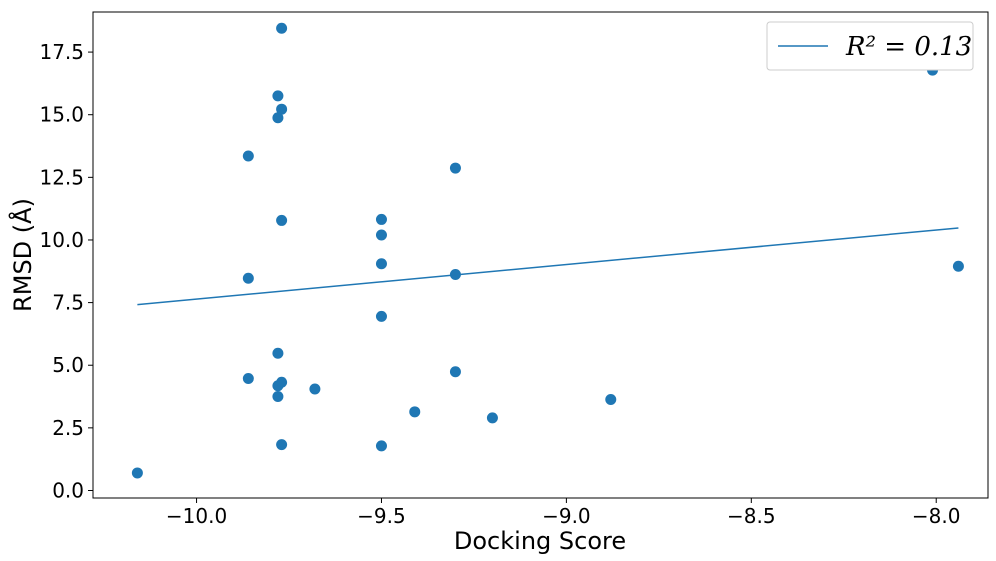 Image resolution: width=996 pixels, height=561 pixels. What do you see at coordinates (68, 365) in the screenshot?
I see `y-tick-label: 5.0` at bounding box center [68, 365].